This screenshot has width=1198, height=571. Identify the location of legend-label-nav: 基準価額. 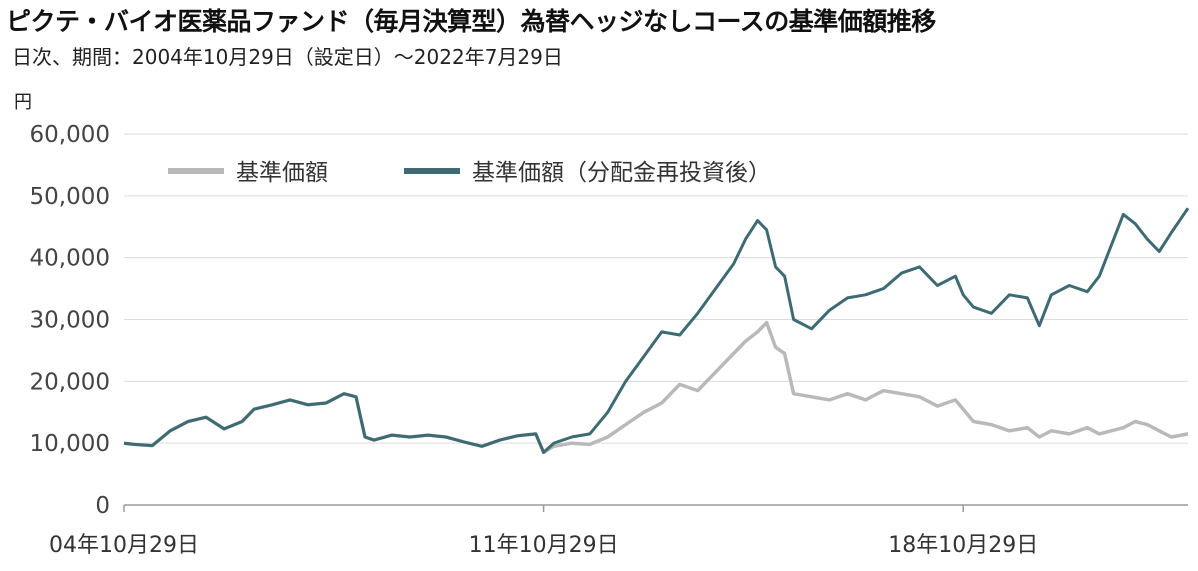
(282, 173).